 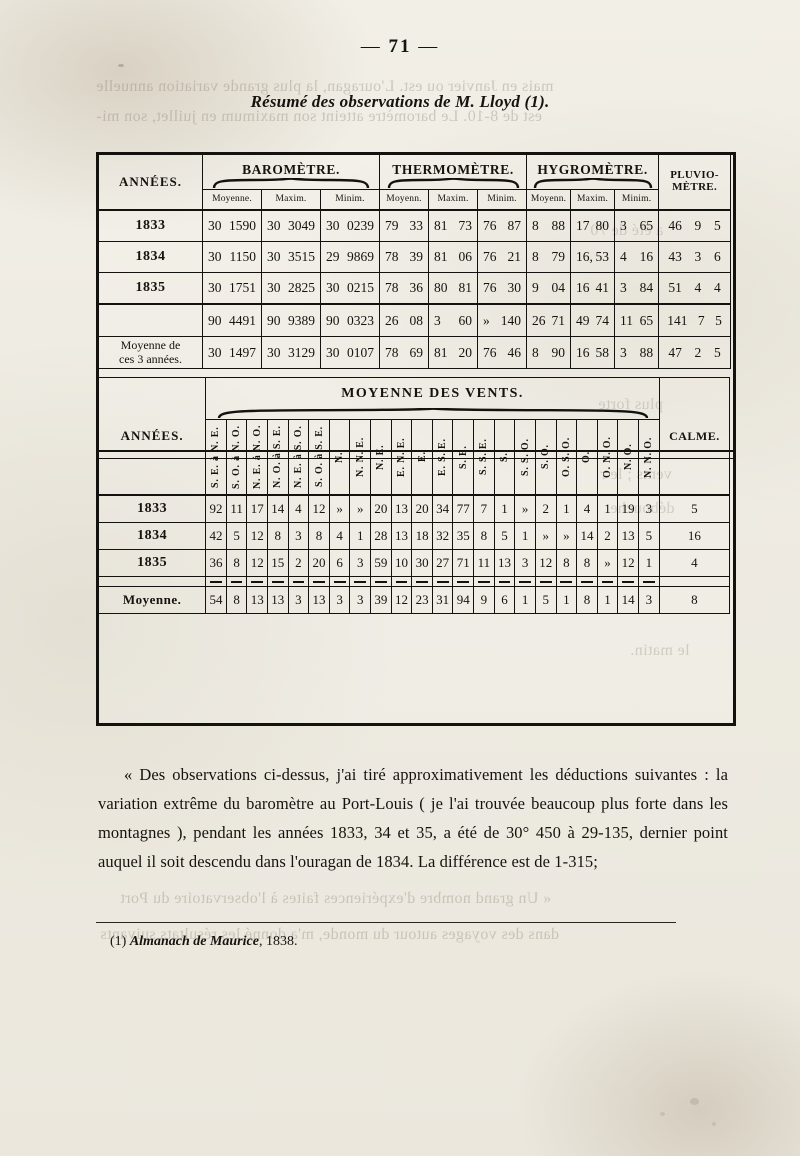 What do you see at coordinates (232, 257) in the screenshot?
I see `cell-baro-moyenne: 30 1150` at bounding box center [232, 257].